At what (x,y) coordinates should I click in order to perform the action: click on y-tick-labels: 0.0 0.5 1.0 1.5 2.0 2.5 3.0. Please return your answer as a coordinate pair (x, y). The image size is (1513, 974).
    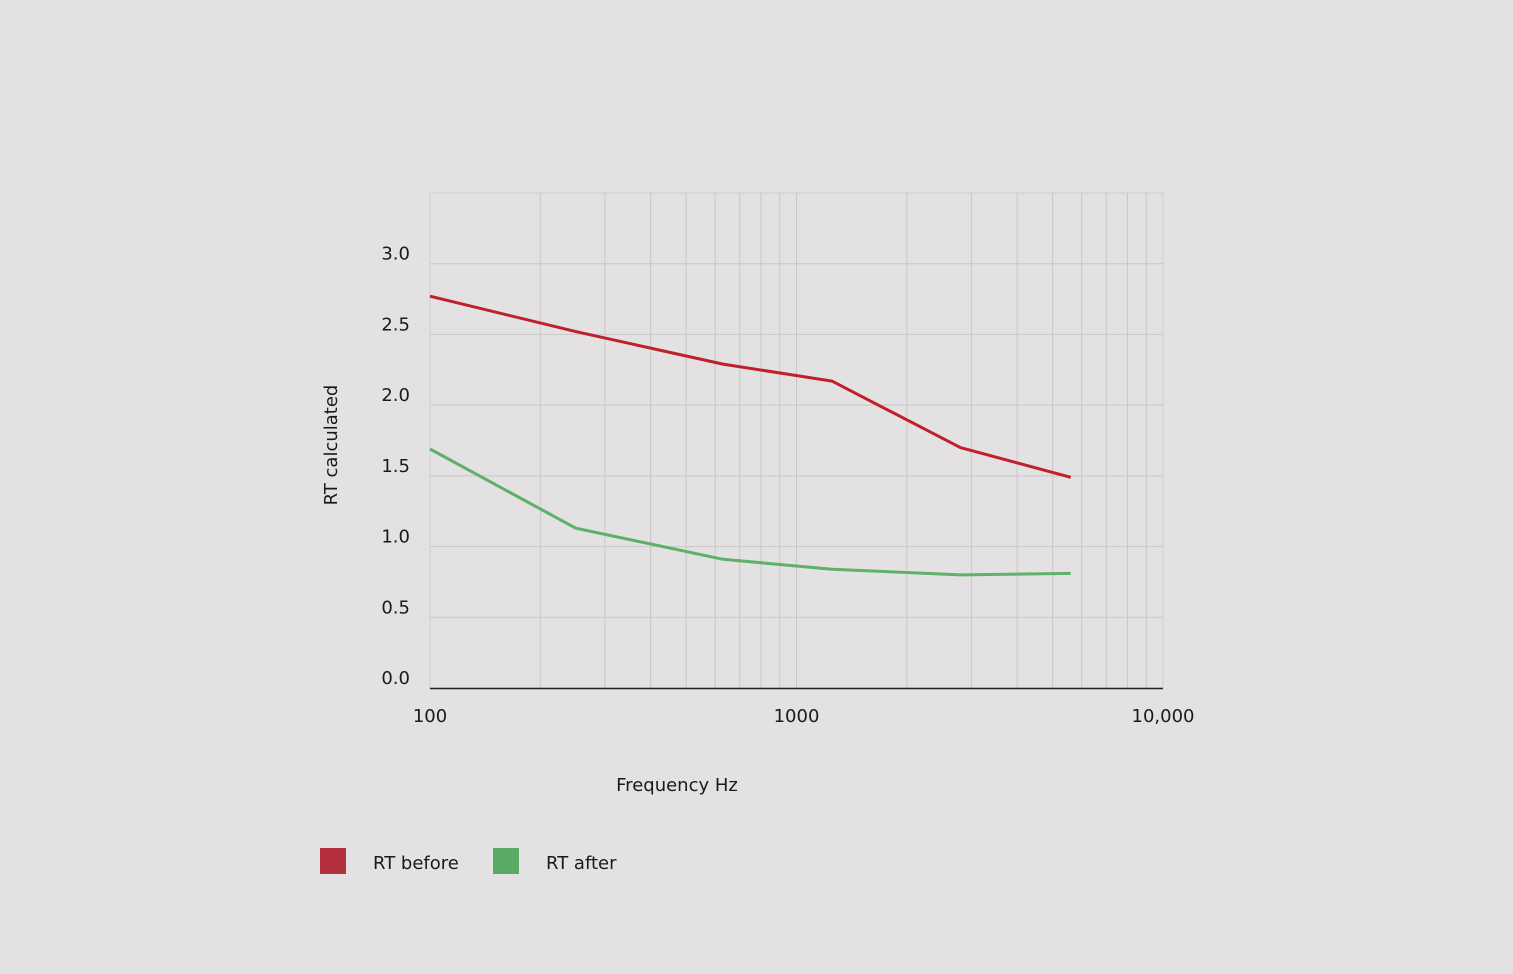
    Looking at the image, I should click on (395, 466).